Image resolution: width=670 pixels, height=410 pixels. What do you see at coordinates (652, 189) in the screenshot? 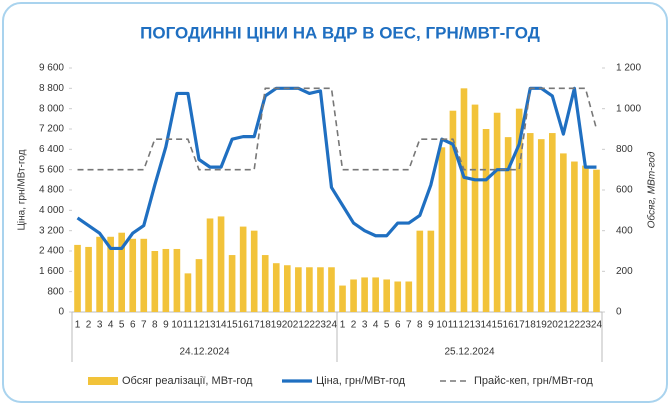
I see `y2-axis-title: Обсяг, МВт-год` at bounding box center [652, 189].